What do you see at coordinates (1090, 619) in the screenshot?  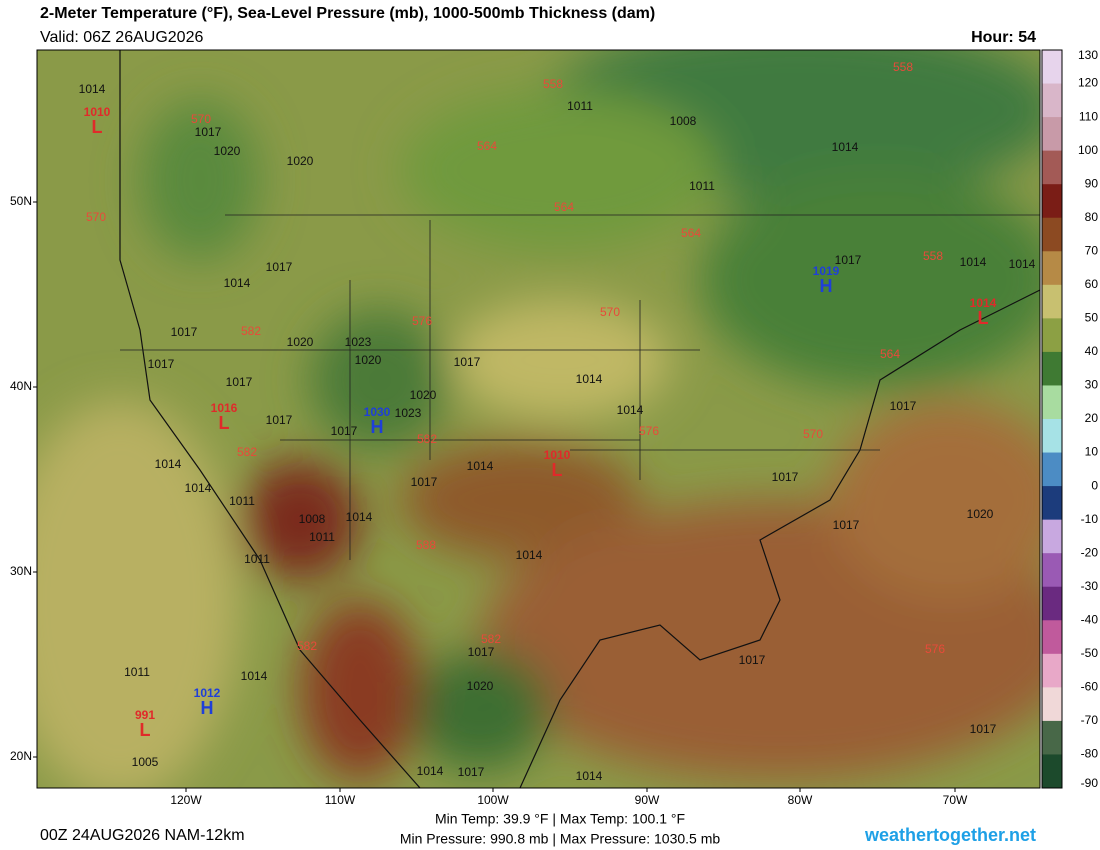 I see `colorbar-label: -40` at bounding box center [1090, 619].